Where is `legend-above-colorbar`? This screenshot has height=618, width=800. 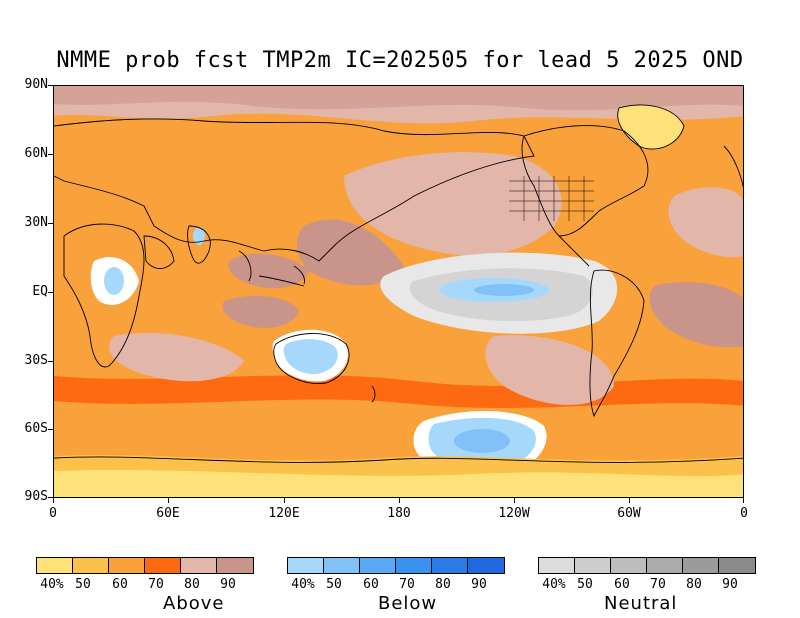
legend-above-colorbar is located at coordinates (145, 566).